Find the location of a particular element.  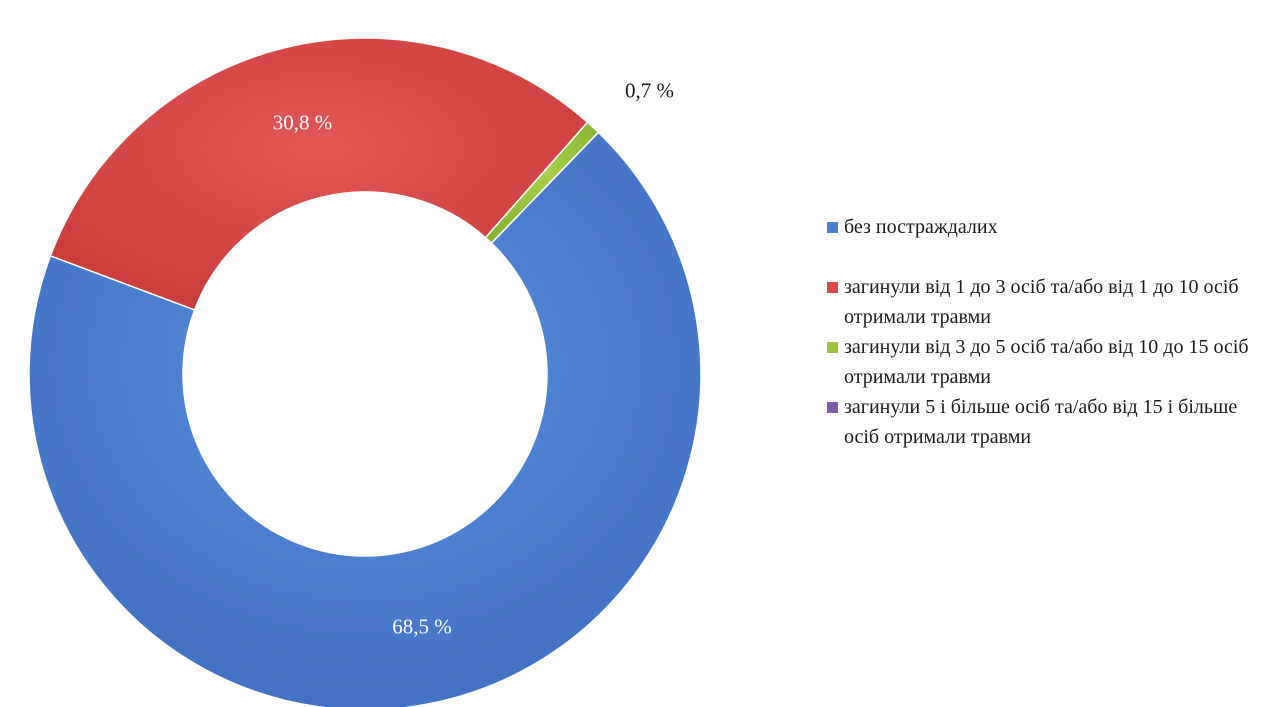

data-label-no-victims: 68,5 % is located at coordinates (422, 627).